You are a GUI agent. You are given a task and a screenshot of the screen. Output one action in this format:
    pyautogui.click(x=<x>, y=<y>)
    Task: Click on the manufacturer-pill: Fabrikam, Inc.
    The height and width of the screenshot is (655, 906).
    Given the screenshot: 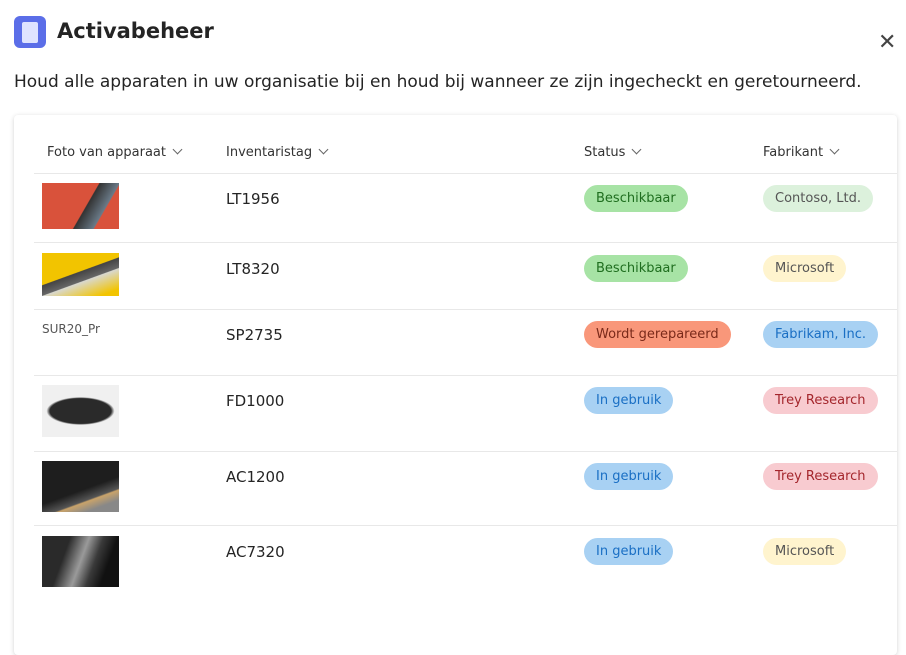 What is the action you would take?
    pyautogui.click(x=821, y=334)
    